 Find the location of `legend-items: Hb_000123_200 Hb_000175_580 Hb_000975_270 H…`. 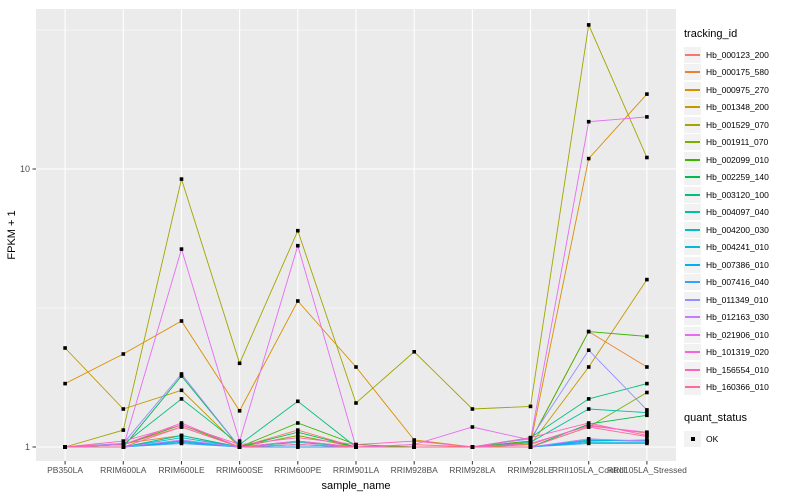

legend-items: Hb_000123_200 Hb_000175_580 Hb_000975_270 H… is located at coordinates (742, 221).